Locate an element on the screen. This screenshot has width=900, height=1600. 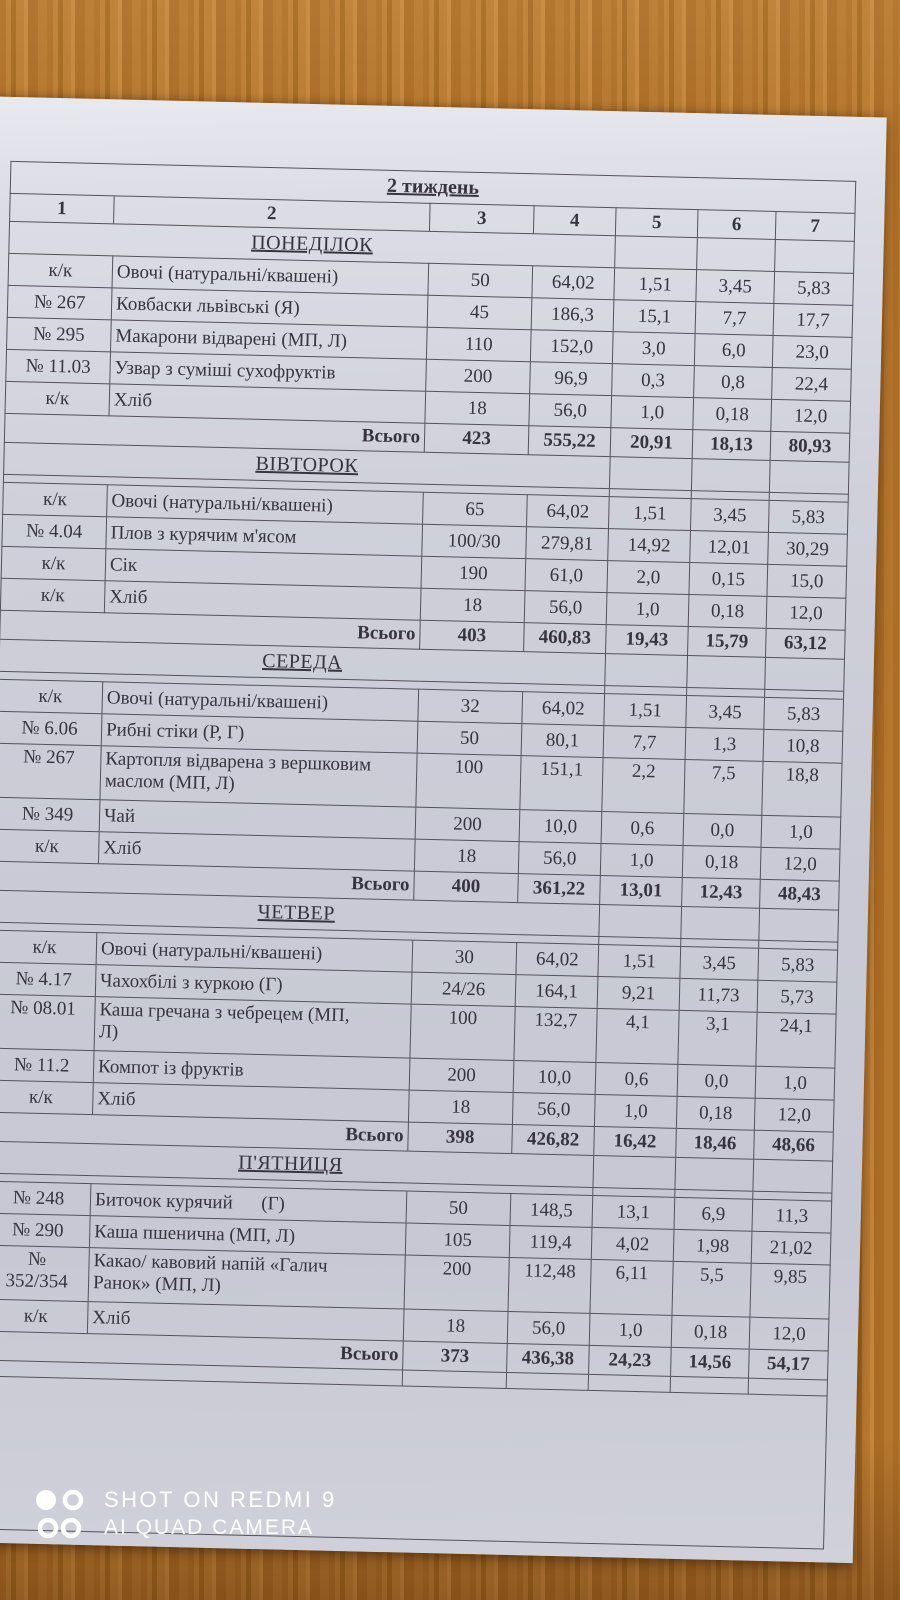
total-value: 20,91 is located at coordinates (651, 443).